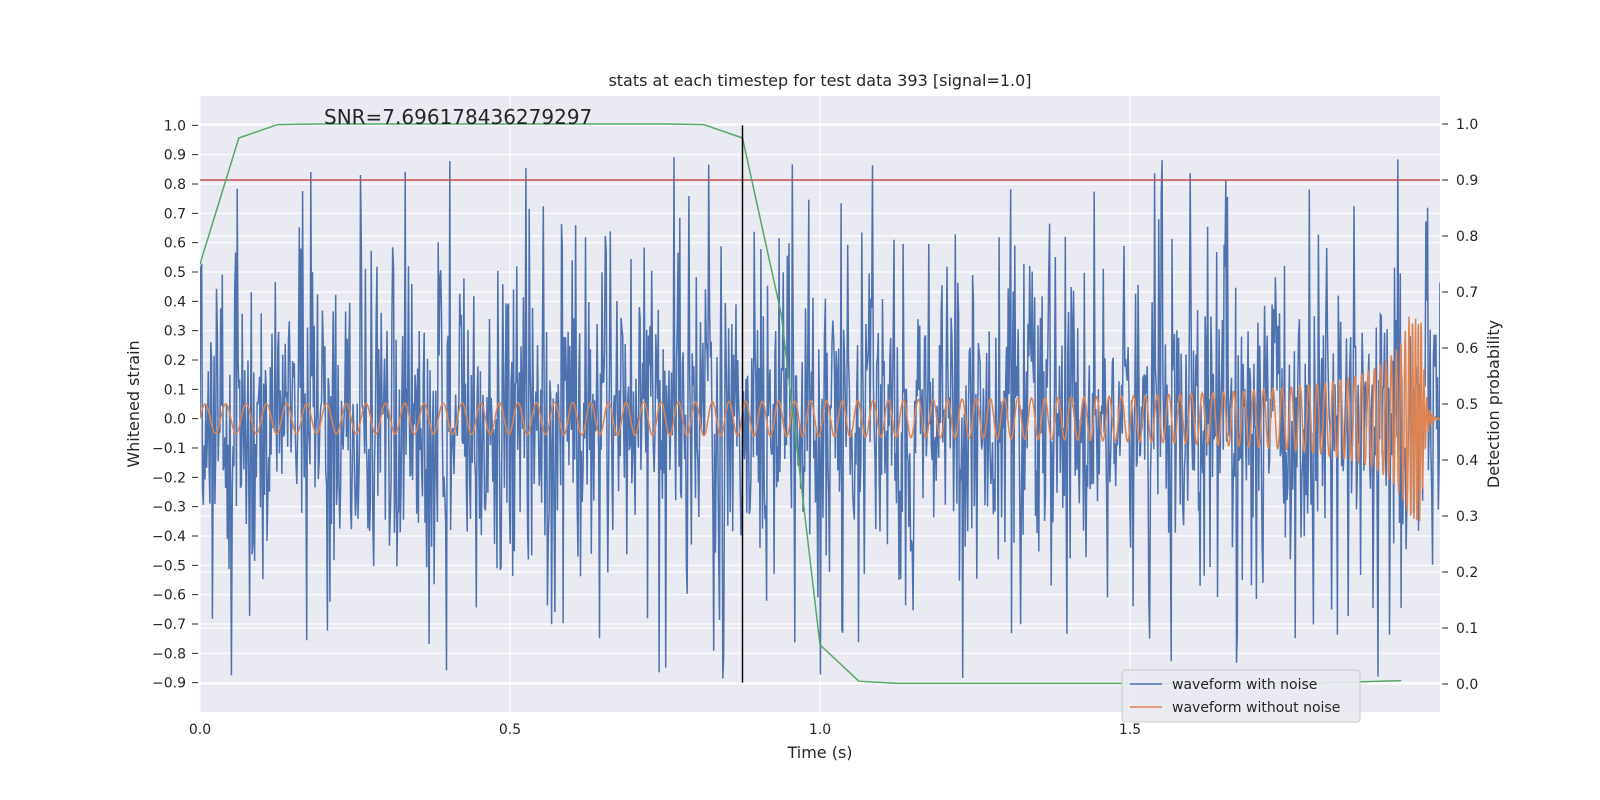  Describe the element at coordinates (820, 730) in the screenshot. I see `x-tick-label: 1.0` at that location.